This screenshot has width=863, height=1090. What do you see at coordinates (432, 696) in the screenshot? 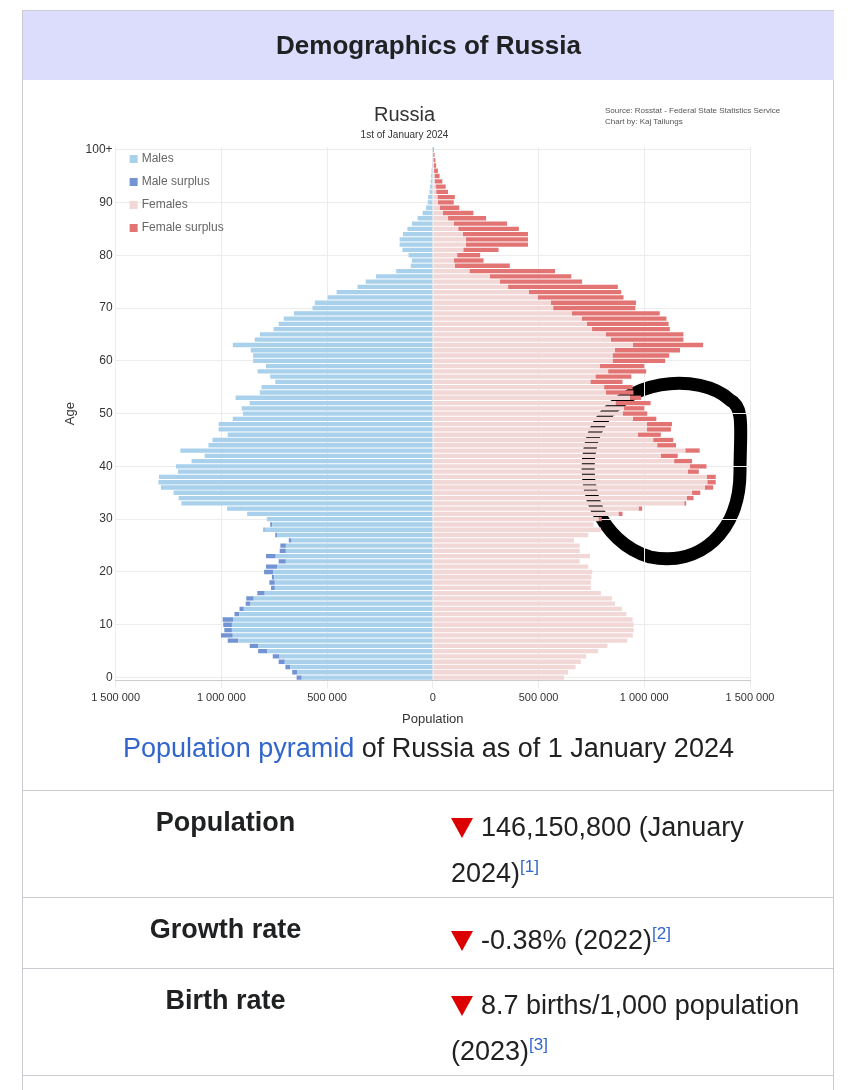
I see `x-tick-label: 0` at bounding box center [432, 696].